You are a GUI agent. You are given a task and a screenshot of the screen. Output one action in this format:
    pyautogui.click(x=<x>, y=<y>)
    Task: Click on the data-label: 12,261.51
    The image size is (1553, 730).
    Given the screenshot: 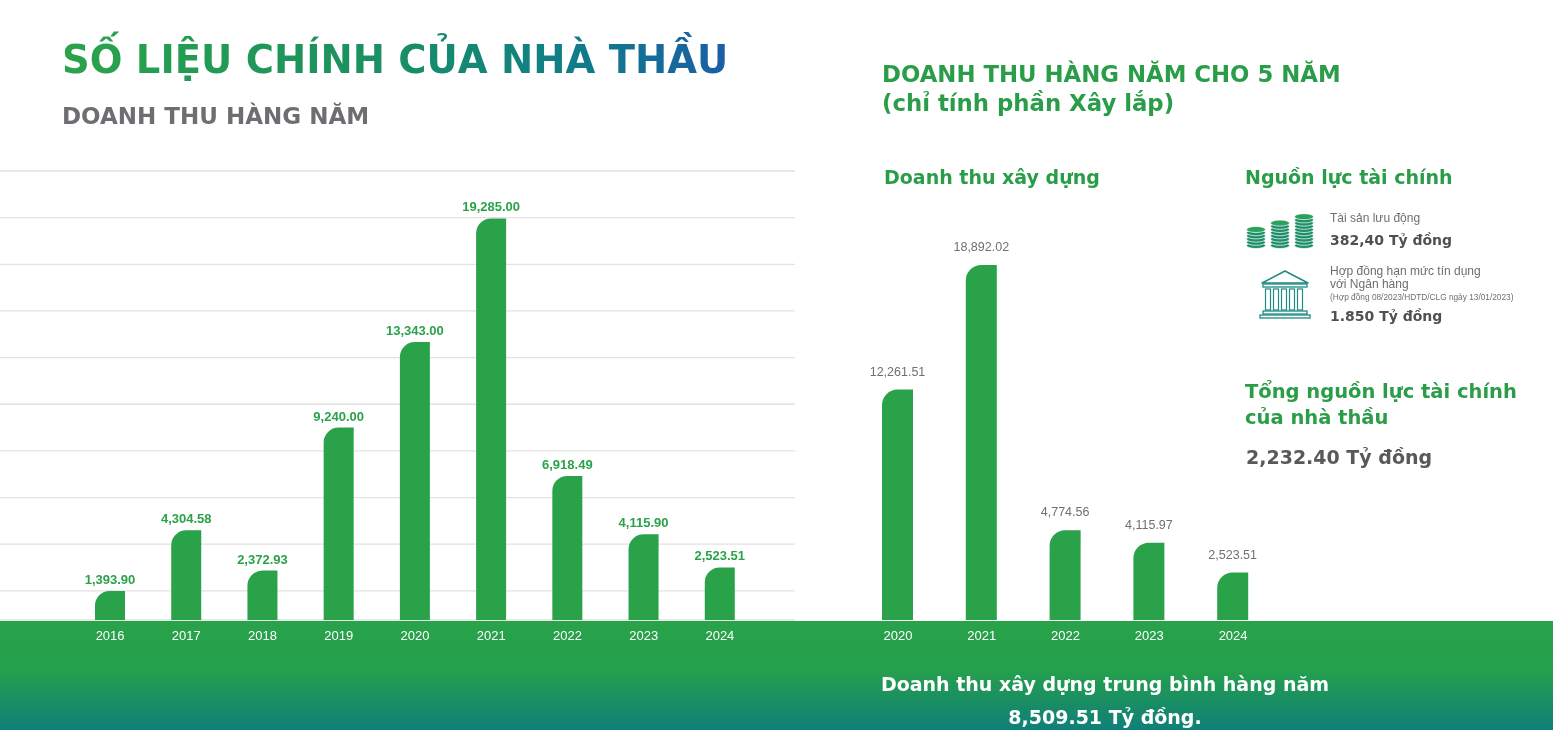 What is the action you would take?
    pyautogui.click(x=897, y=371)
    